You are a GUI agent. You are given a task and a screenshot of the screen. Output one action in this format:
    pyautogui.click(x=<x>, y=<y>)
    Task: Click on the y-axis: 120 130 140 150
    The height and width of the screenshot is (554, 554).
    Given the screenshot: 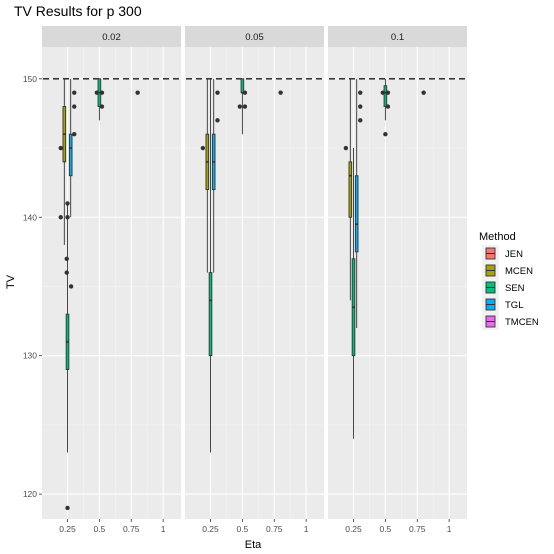 What is the action you would take?
    pyautogui.click(x=32, y=286)
    